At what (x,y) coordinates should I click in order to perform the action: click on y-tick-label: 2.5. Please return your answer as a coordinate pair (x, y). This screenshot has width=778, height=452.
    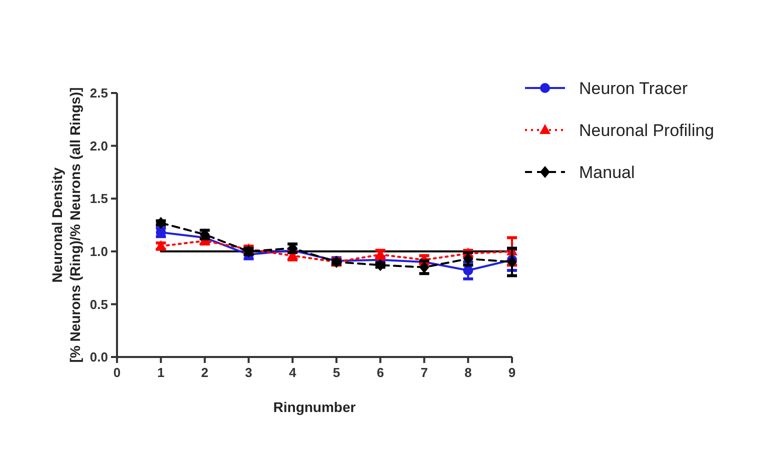
    Looking at the image, I should click on (99, 93).